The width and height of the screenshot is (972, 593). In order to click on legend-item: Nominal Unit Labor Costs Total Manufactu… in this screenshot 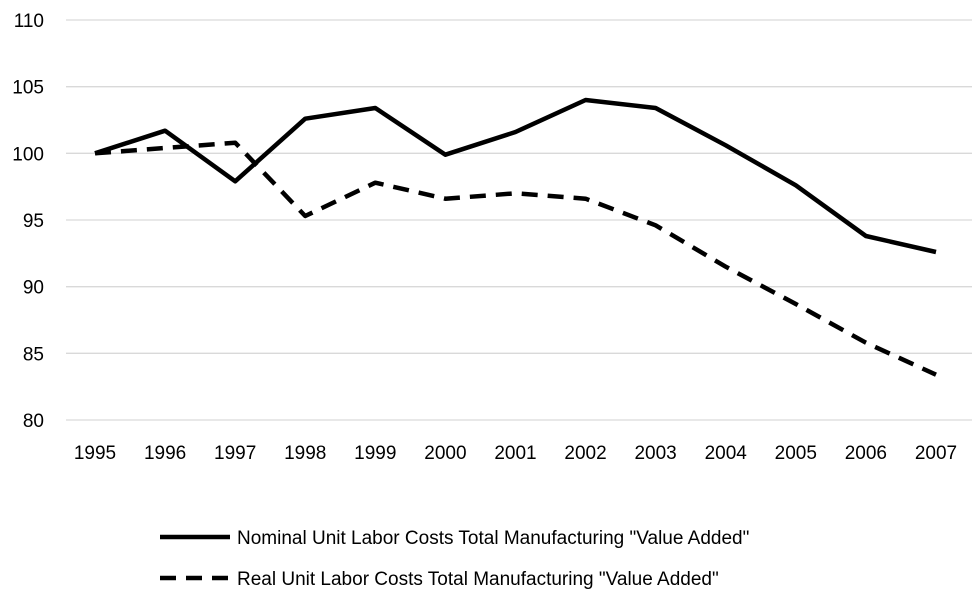, I will do `click(454, 538)`.